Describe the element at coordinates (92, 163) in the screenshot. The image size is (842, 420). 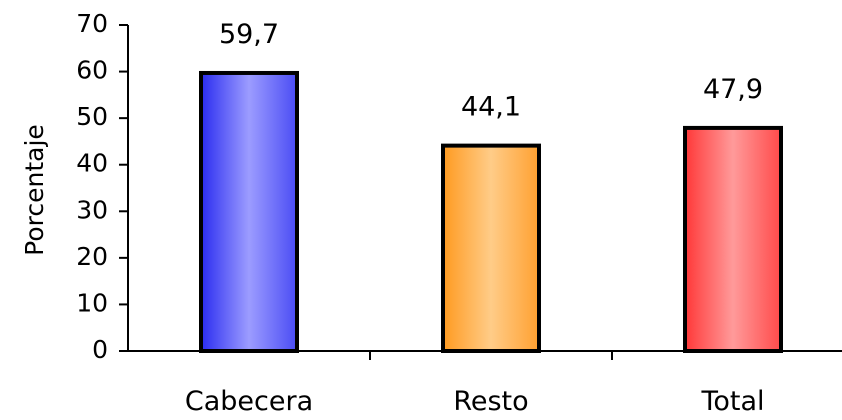
I see `y-tick-label: 40` at that location.